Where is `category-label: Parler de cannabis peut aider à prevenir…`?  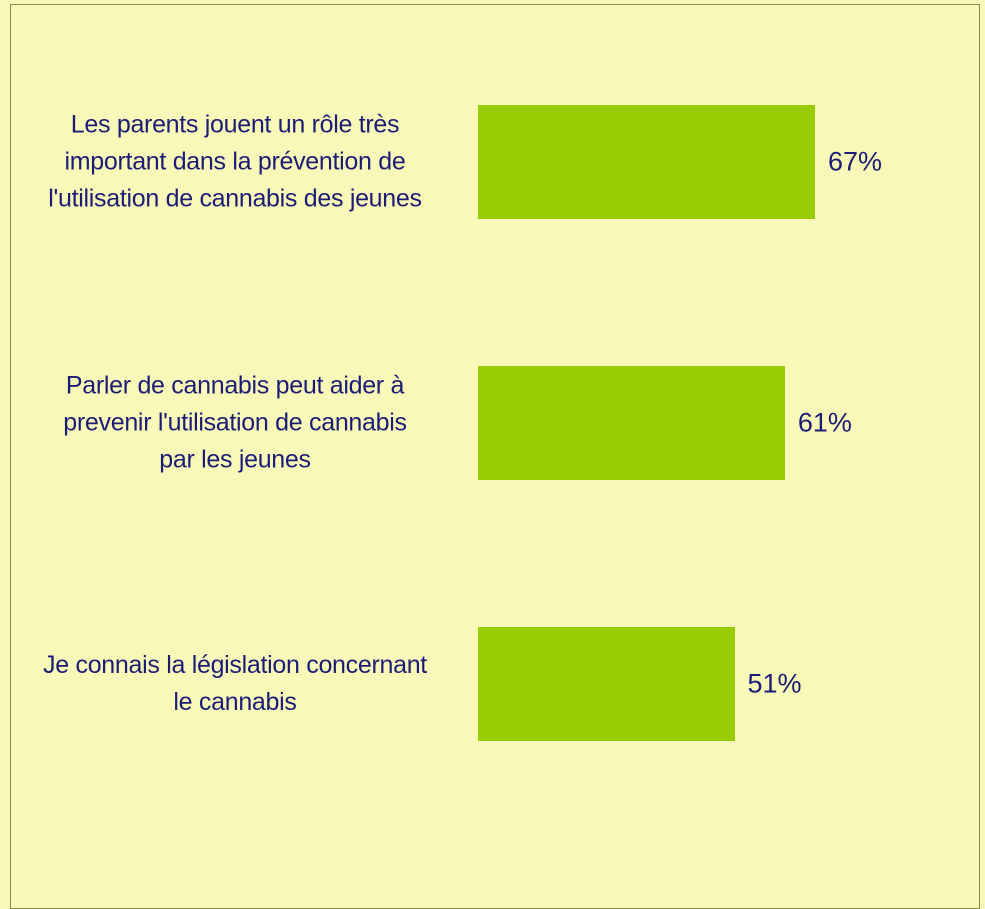
category-label: Parler de cannabis peut aider à prevenir… is located at coordinates (235, 422).